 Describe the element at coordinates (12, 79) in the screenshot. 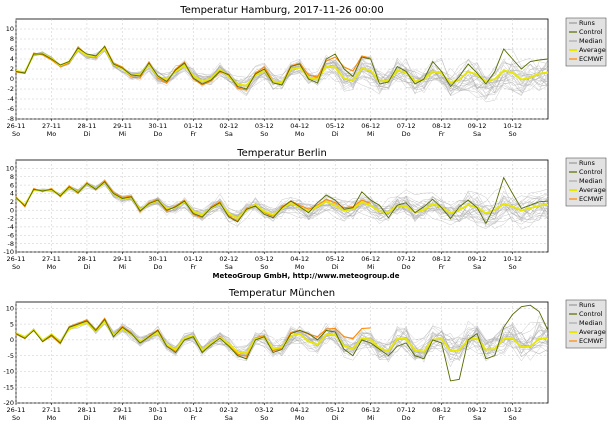

I see `hamburg-y-tick-label: 0` at that location.